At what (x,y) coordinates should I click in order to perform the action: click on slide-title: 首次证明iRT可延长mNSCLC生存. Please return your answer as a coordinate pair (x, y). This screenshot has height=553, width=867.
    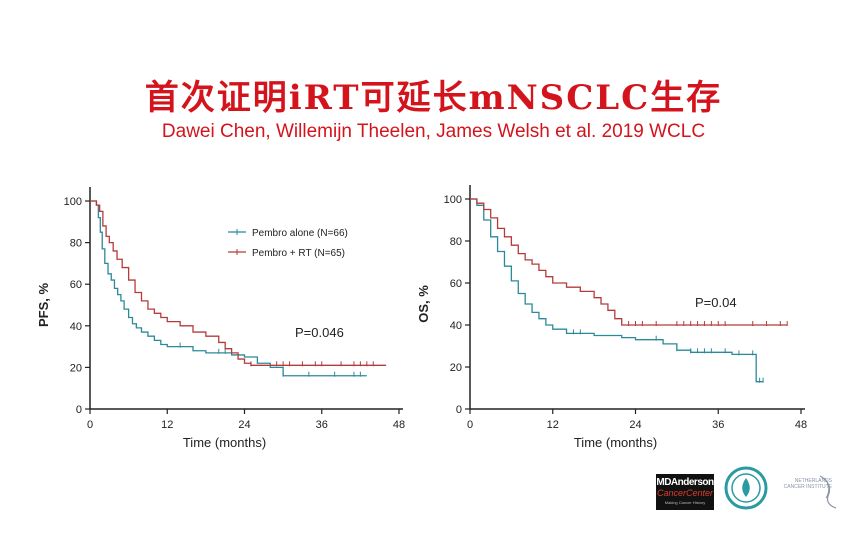
    Looking at the image, I should click on (433, 98).